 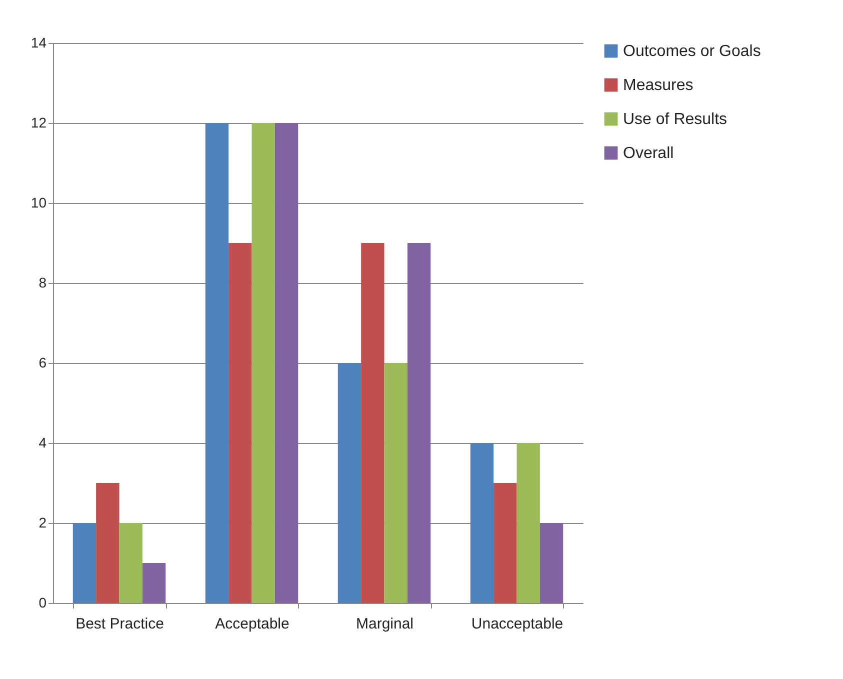 I want to click on y-tick-label: 2, so click(x=42, y=522).